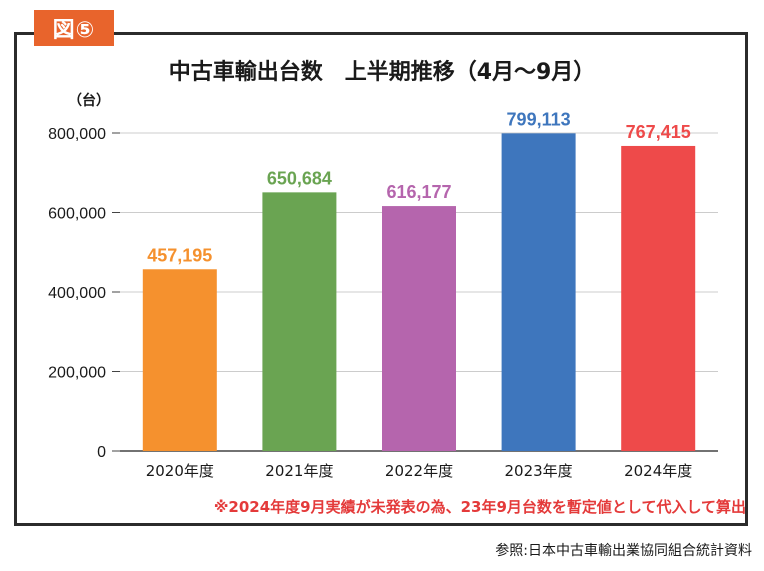  I want to click on x-category-label: 2023年度, so click(539, 471).